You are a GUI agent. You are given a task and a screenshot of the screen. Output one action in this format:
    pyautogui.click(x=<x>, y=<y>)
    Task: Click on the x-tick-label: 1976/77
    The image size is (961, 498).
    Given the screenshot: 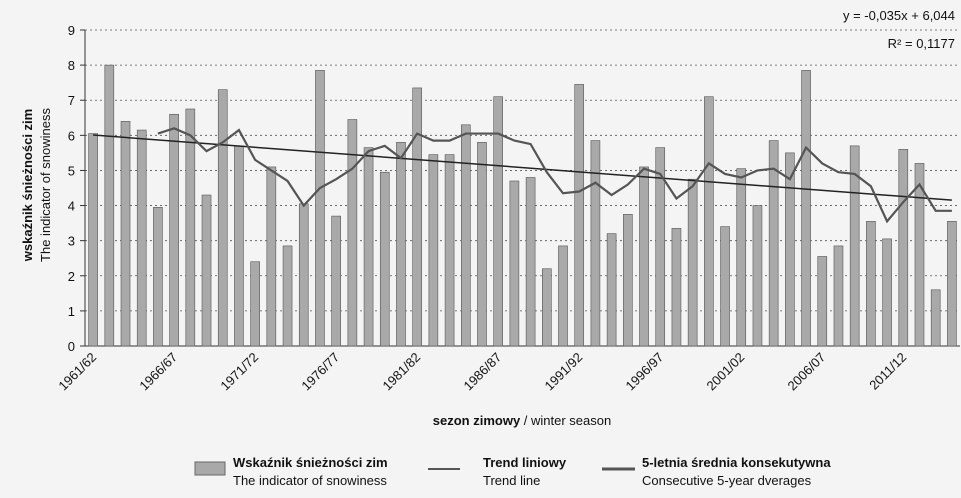 What is the action you would take?
    pyautogui.click(x=320, y=372)
    